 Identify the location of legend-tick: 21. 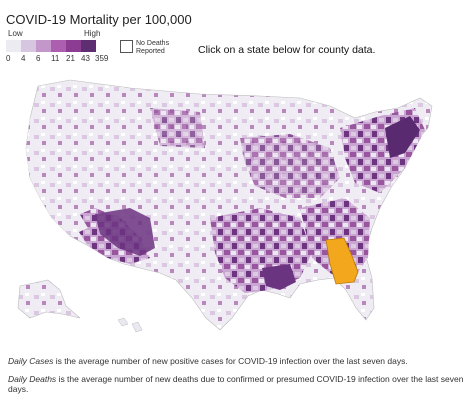
(70, 58).